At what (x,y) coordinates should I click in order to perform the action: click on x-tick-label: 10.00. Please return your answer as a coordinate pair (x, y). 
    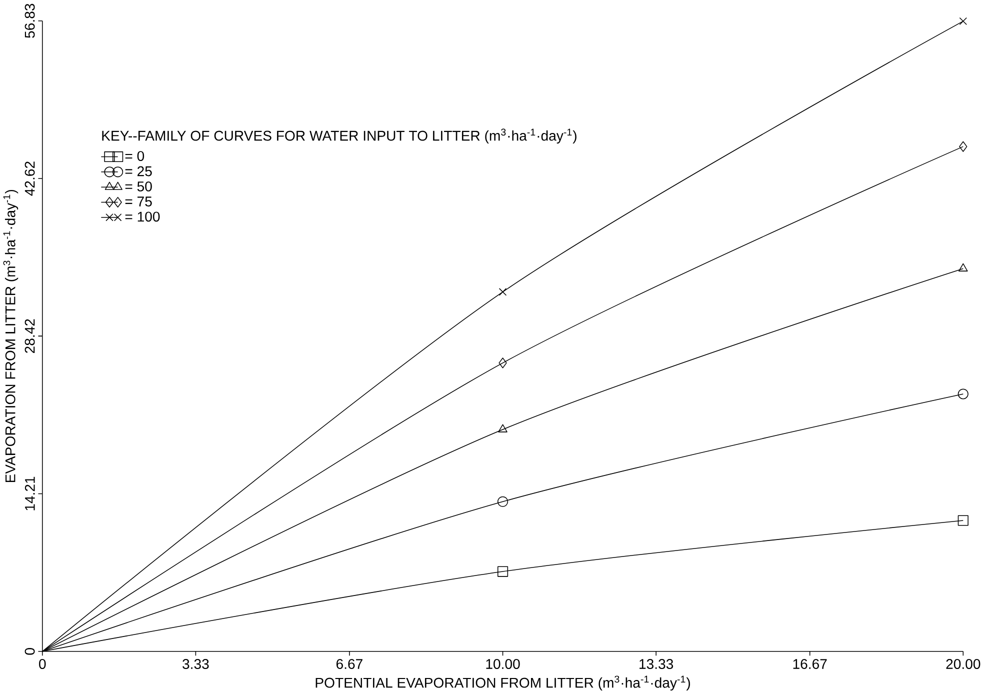
    Looking at the image, I should click on (503, 664).